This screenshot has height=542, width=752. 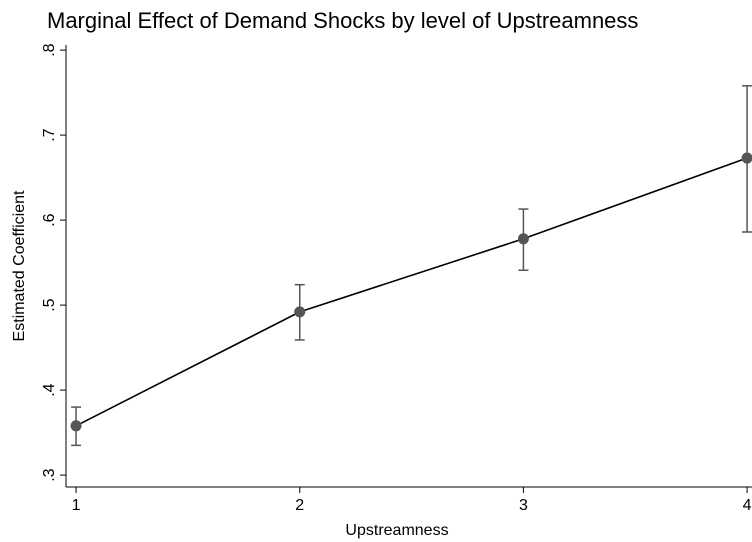 What do you see at coordinates (49, 474) in the screenshot?
I see `y-tick-label: .3` at bounding box center [49, 474].